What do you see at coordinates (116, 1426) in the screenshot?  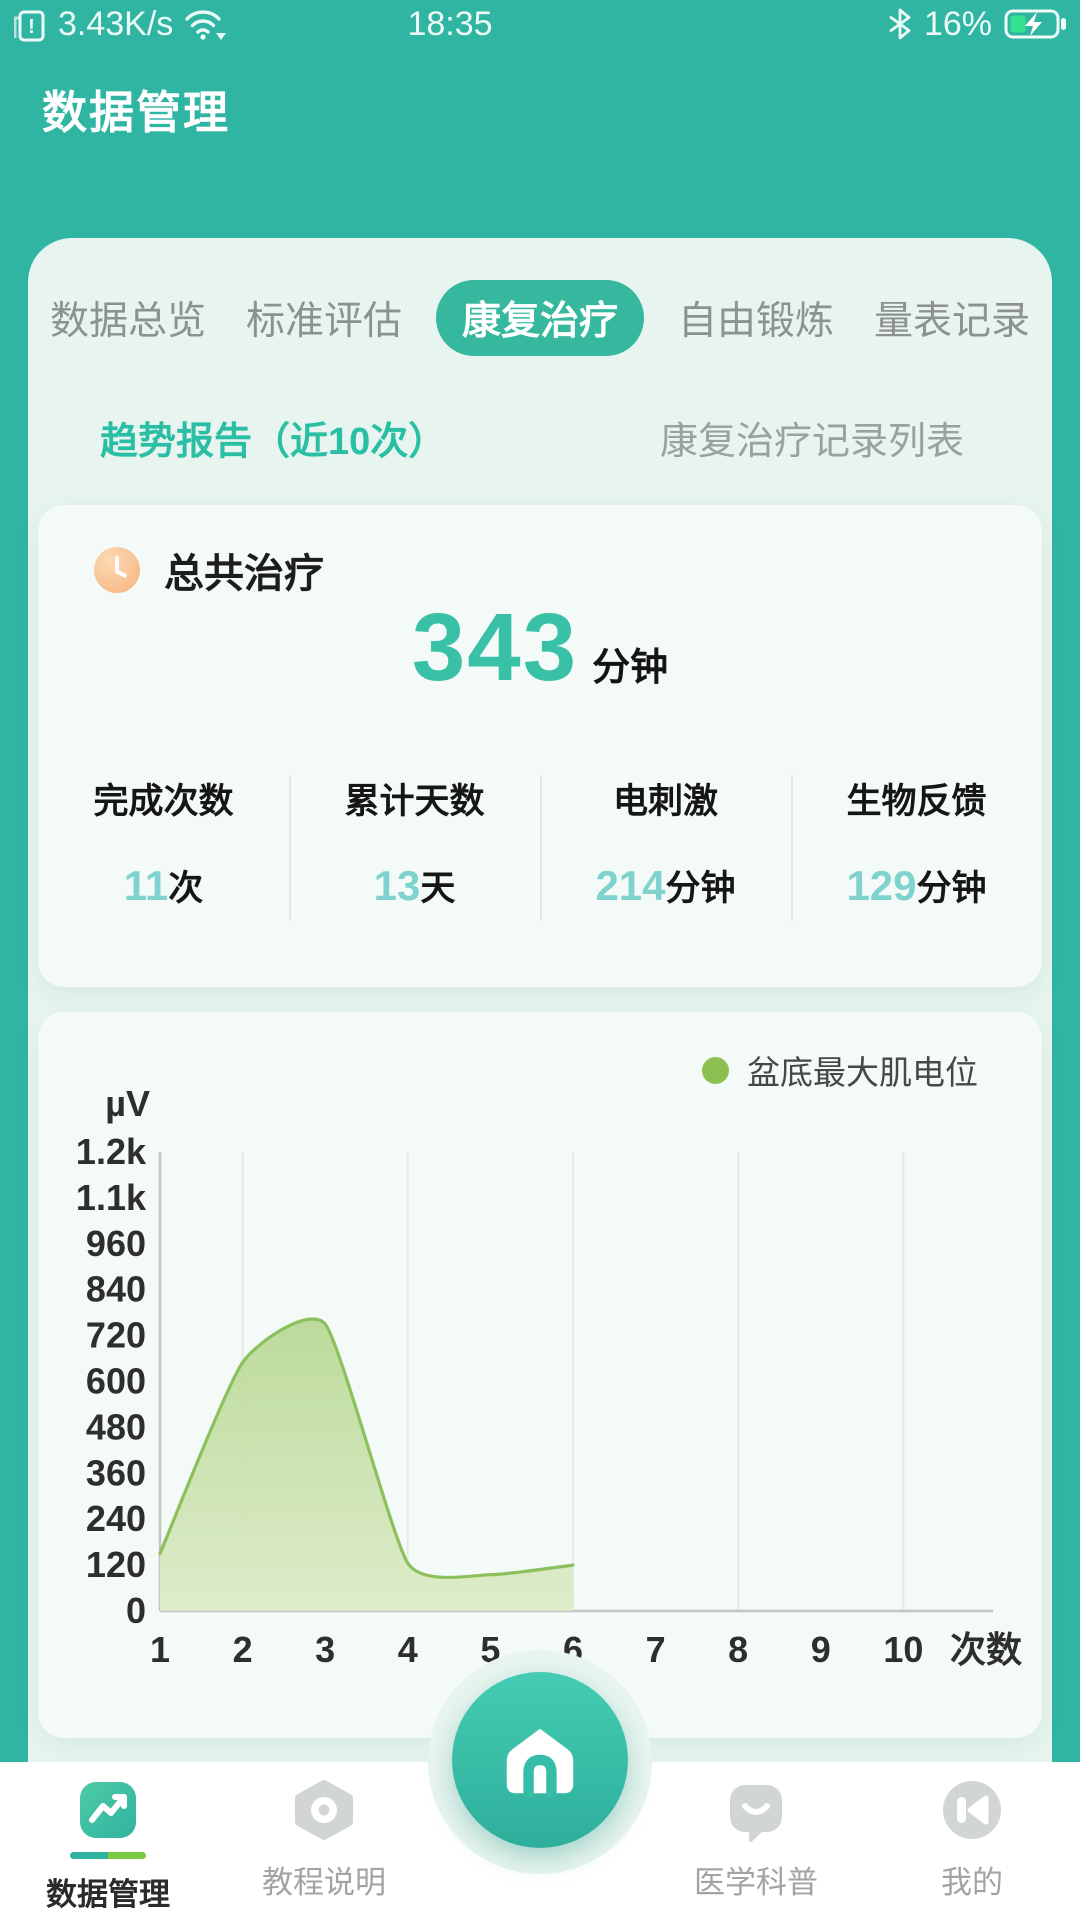 I see `svg-text: 480` at bounding box center [116, 1426].